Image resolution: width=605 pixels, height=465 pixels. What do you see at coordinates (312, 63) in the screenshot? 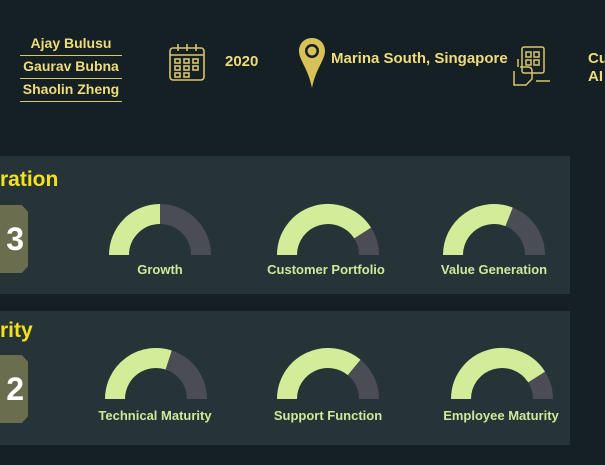
I see `location-pin-icon` at bounding box center [312, 63].